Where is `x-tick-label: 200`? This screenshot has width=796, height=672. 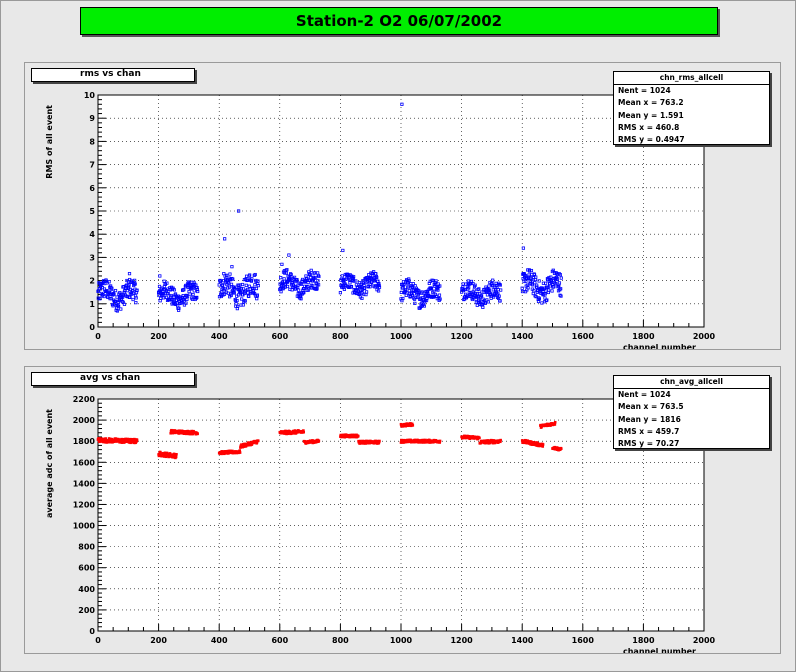 x-tick-label: 200 is located at coordinates (158, 640).